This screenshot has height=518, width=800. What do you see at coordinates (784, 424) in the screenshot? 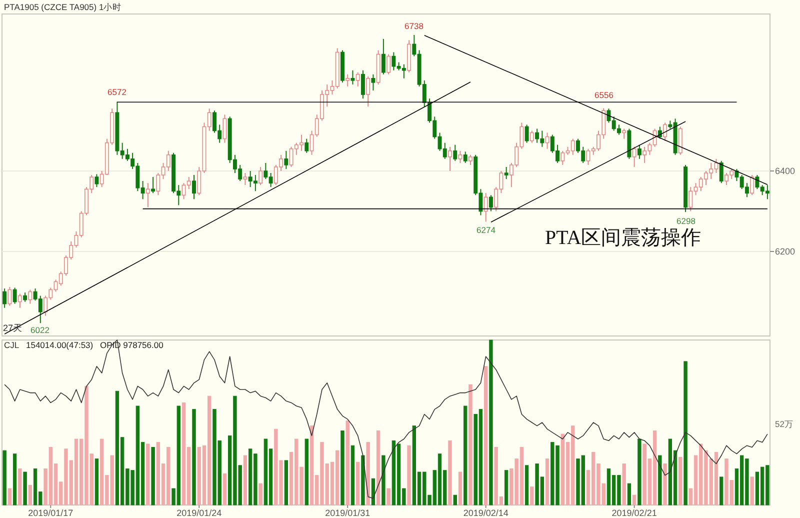
I see `text: 52万` at bounding box center [784, 424].